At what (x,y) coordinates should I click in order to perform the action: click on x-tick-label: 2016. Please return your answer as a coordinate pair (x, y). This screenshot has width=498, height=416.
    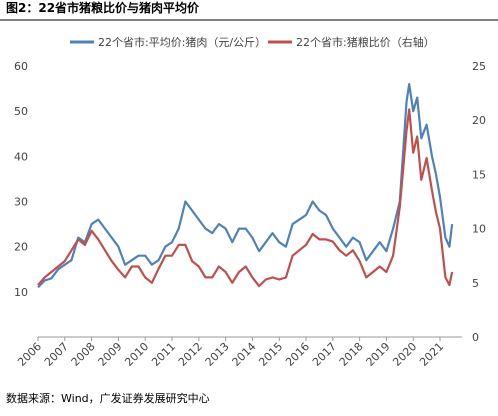
    Looking at the image, I should click on (297, 354).